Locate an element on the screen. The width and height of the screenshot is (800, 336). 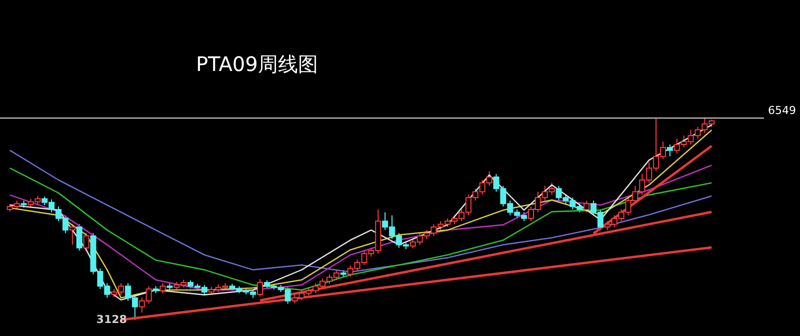
annotation: 3128 is located at coordinates (111, 319).